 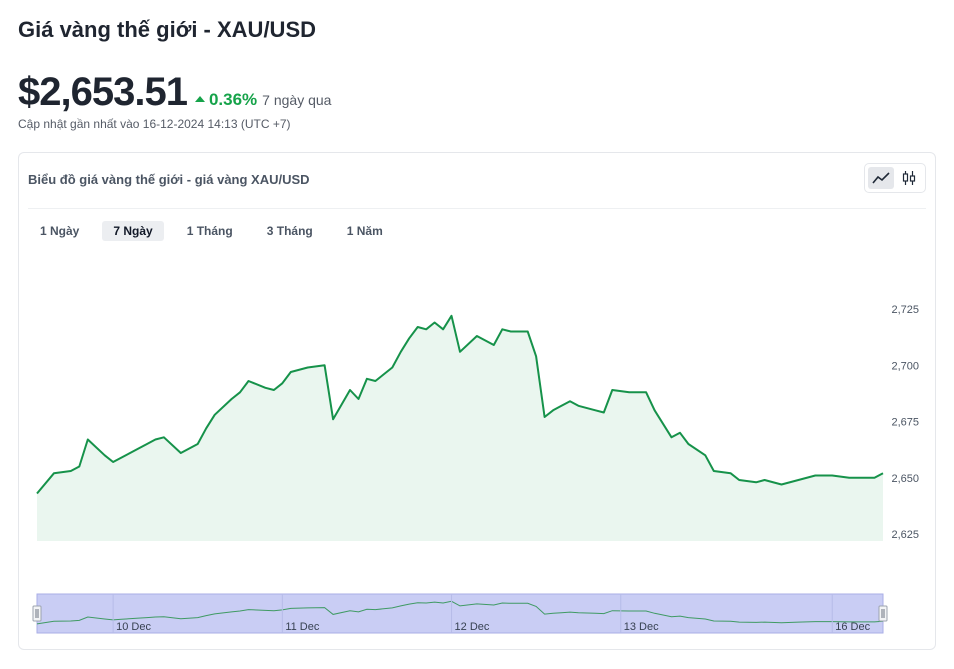 I want to click on navigator-tick-label: 12 Dec, so click(x=472, y=627).